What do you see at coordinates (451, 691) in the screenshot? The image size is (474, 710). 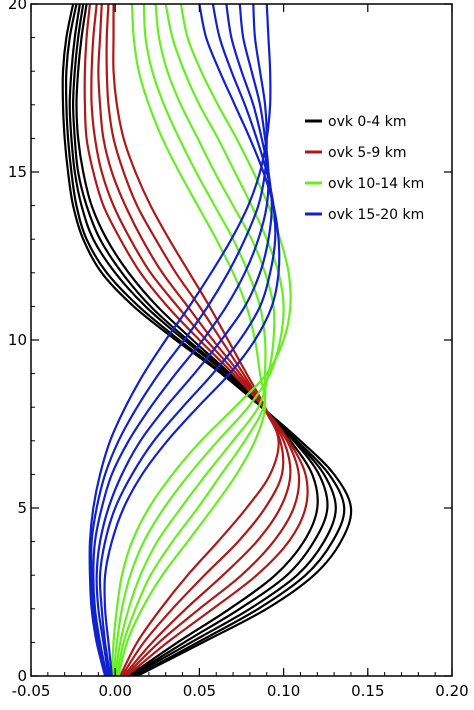 I see `x-tick-label: 0.20` at bounding box center [451, 691].